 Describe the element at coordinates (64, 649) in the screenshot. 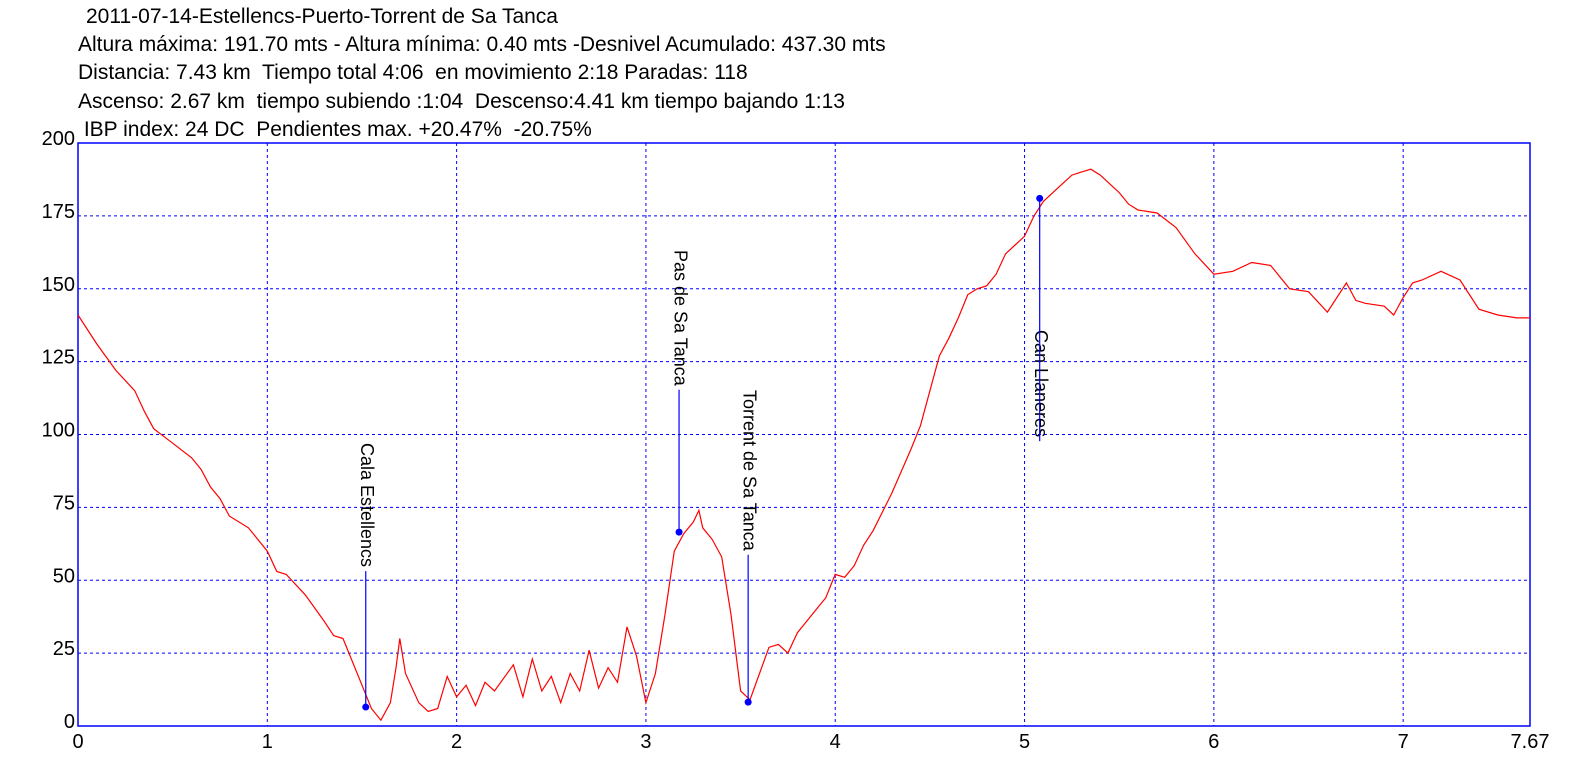

I see `y-tick-label: 25` at that location.